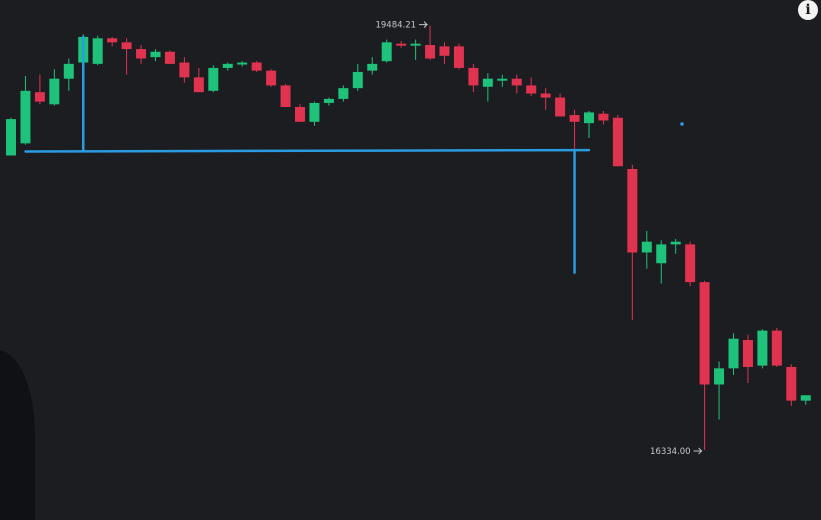  What do you see at coordinates (423, 24) in the screenshot?
I see `high-arrow-icon` at bounding box center [423, 24].